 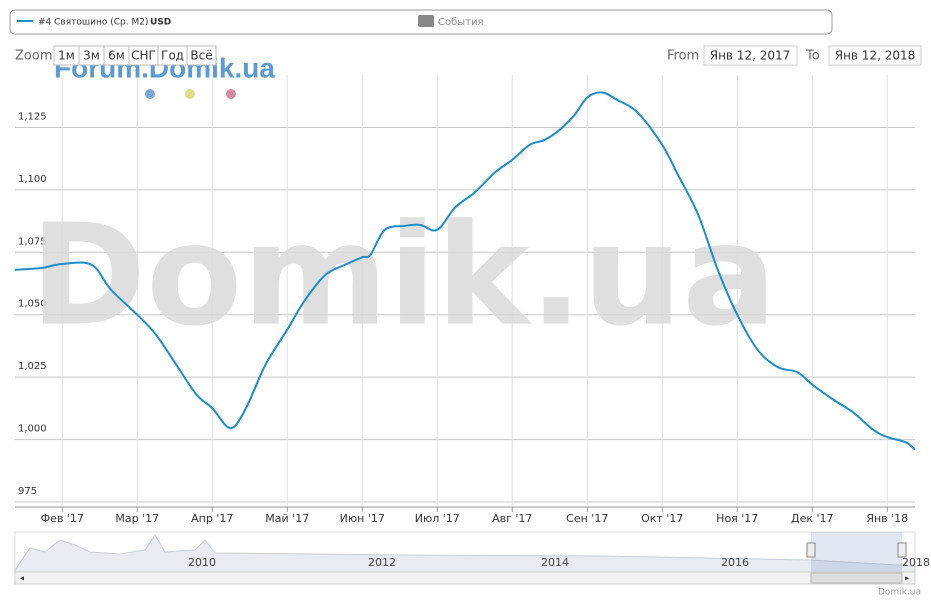 What do you see at coordinates (32, 179) in the screenshot?
I see `y-tick-label: 1,100` at bounding box center [32, 179].